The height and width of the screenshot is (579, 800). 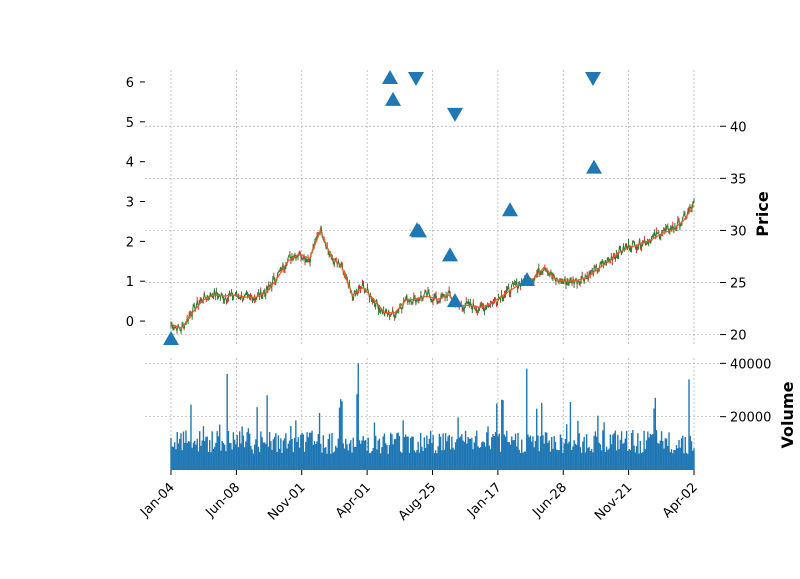 I want to click on price-tick-label: 25, so click(x=738, y=284).